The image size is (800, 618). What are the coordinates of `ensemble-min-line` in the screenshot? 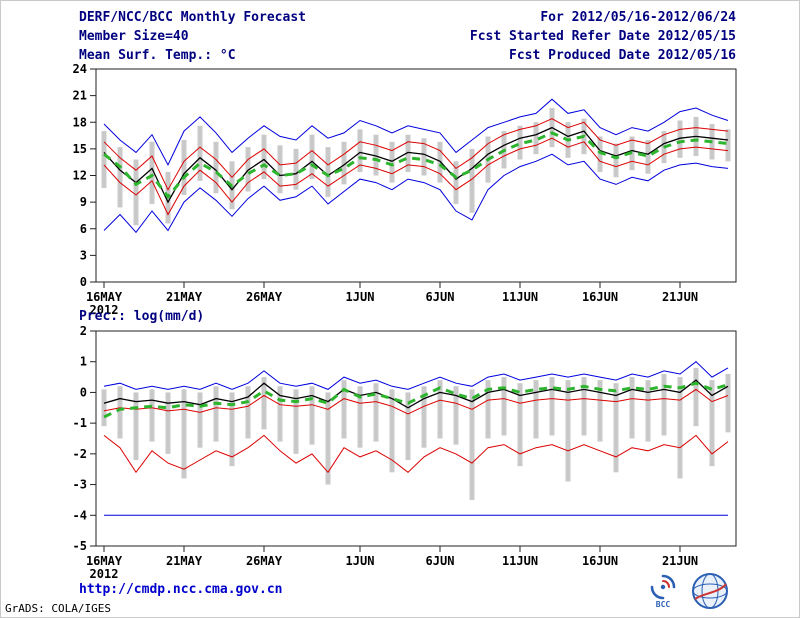 It's located at (416, 193).